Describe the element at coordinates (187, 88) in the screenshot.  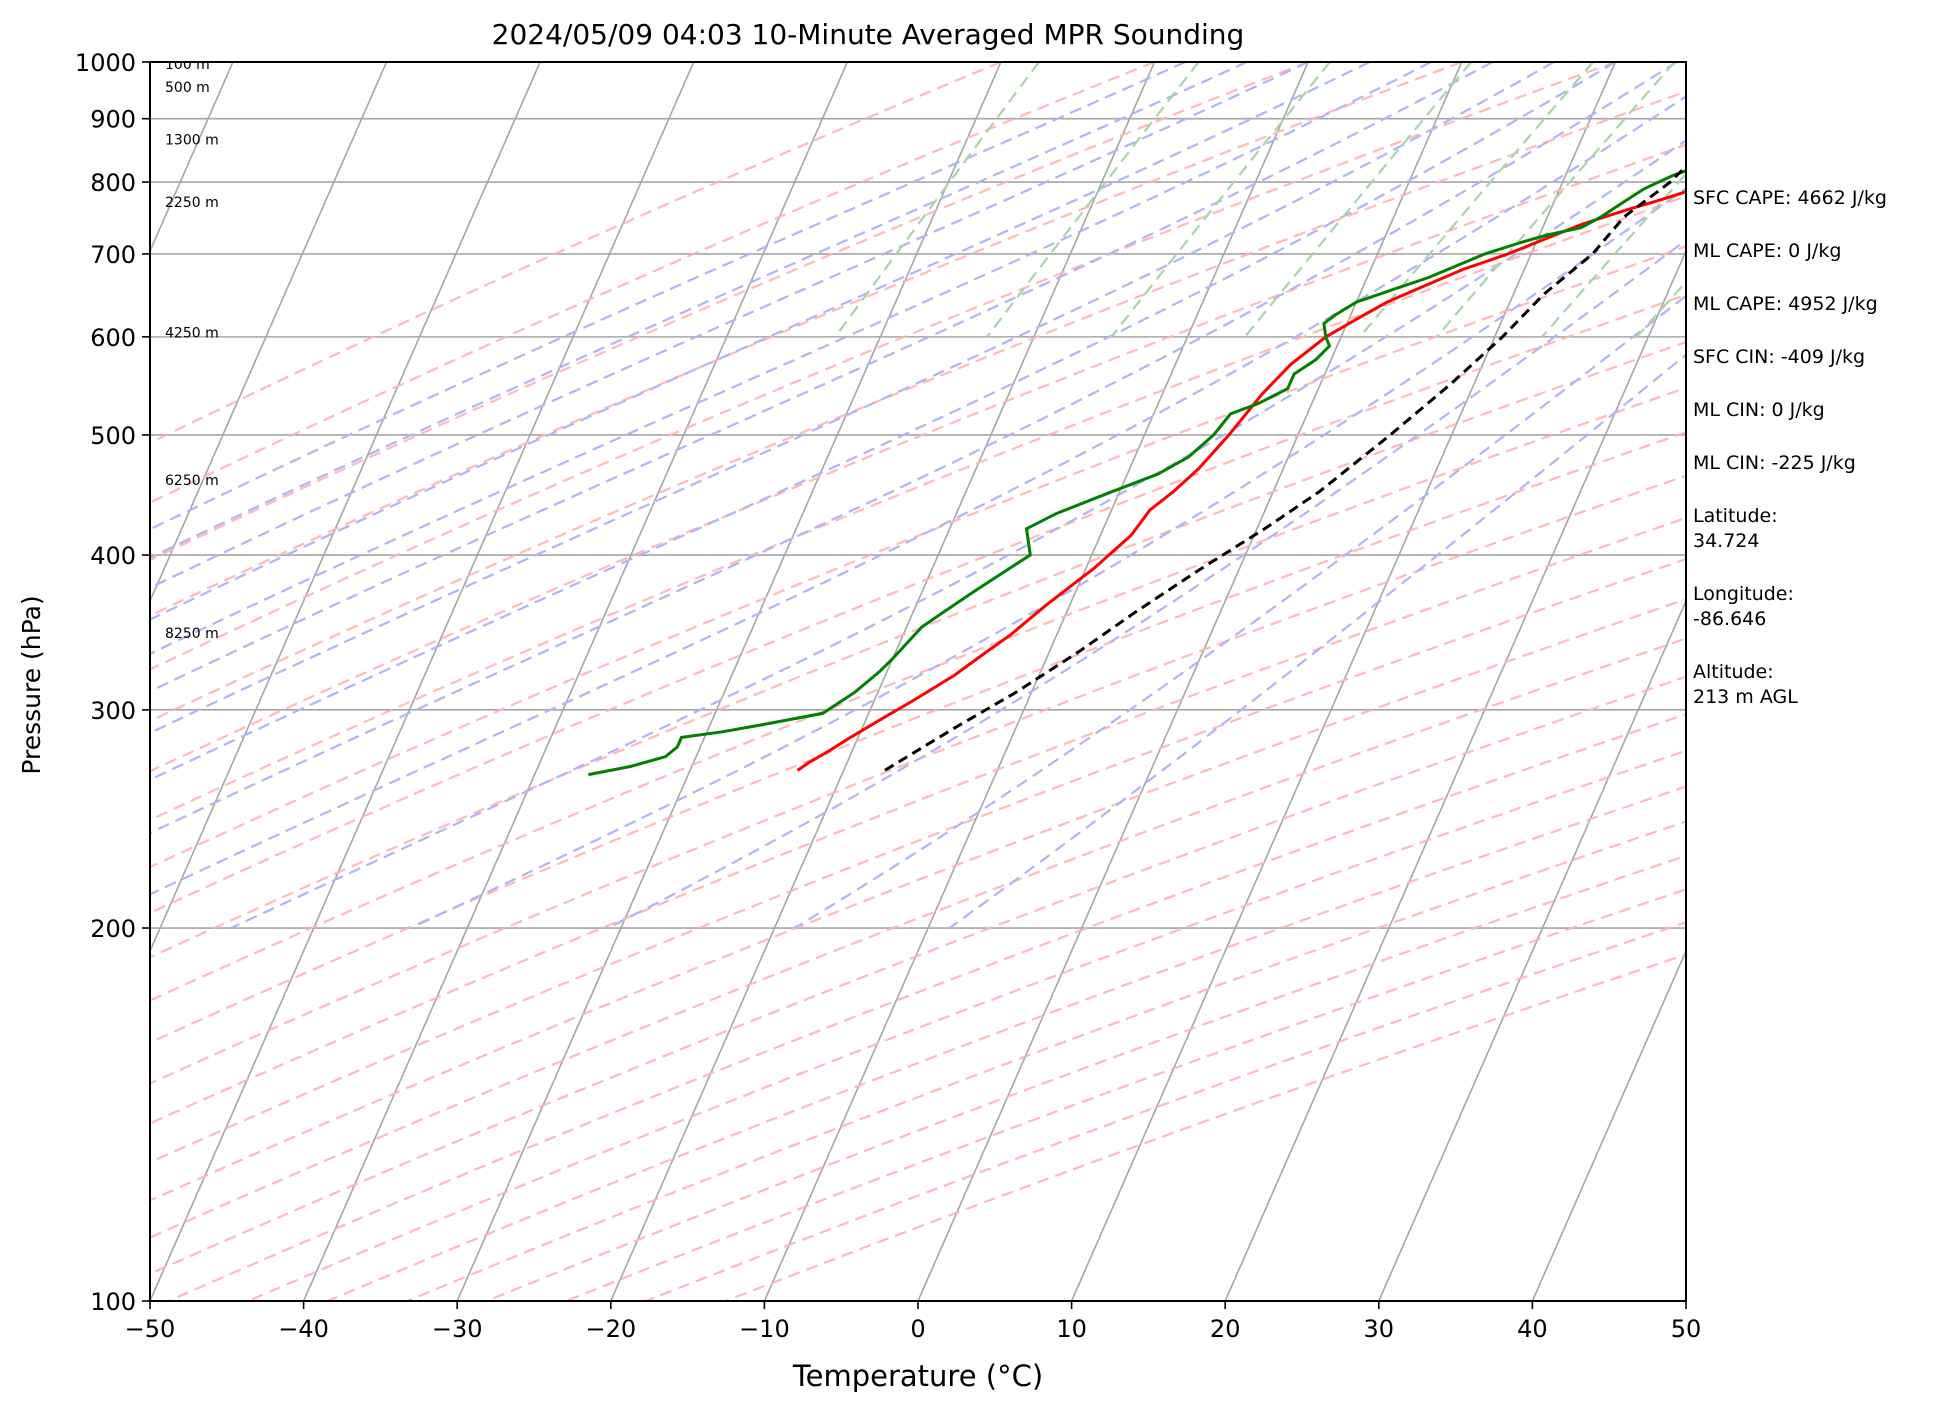
I see `height-label: 500 m` at that location.